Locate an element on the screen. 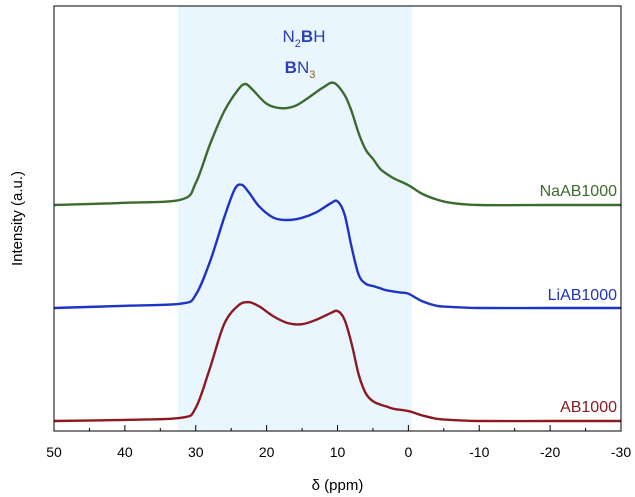  annotation-n2bh-h: H is located at coordinates (319, 36).